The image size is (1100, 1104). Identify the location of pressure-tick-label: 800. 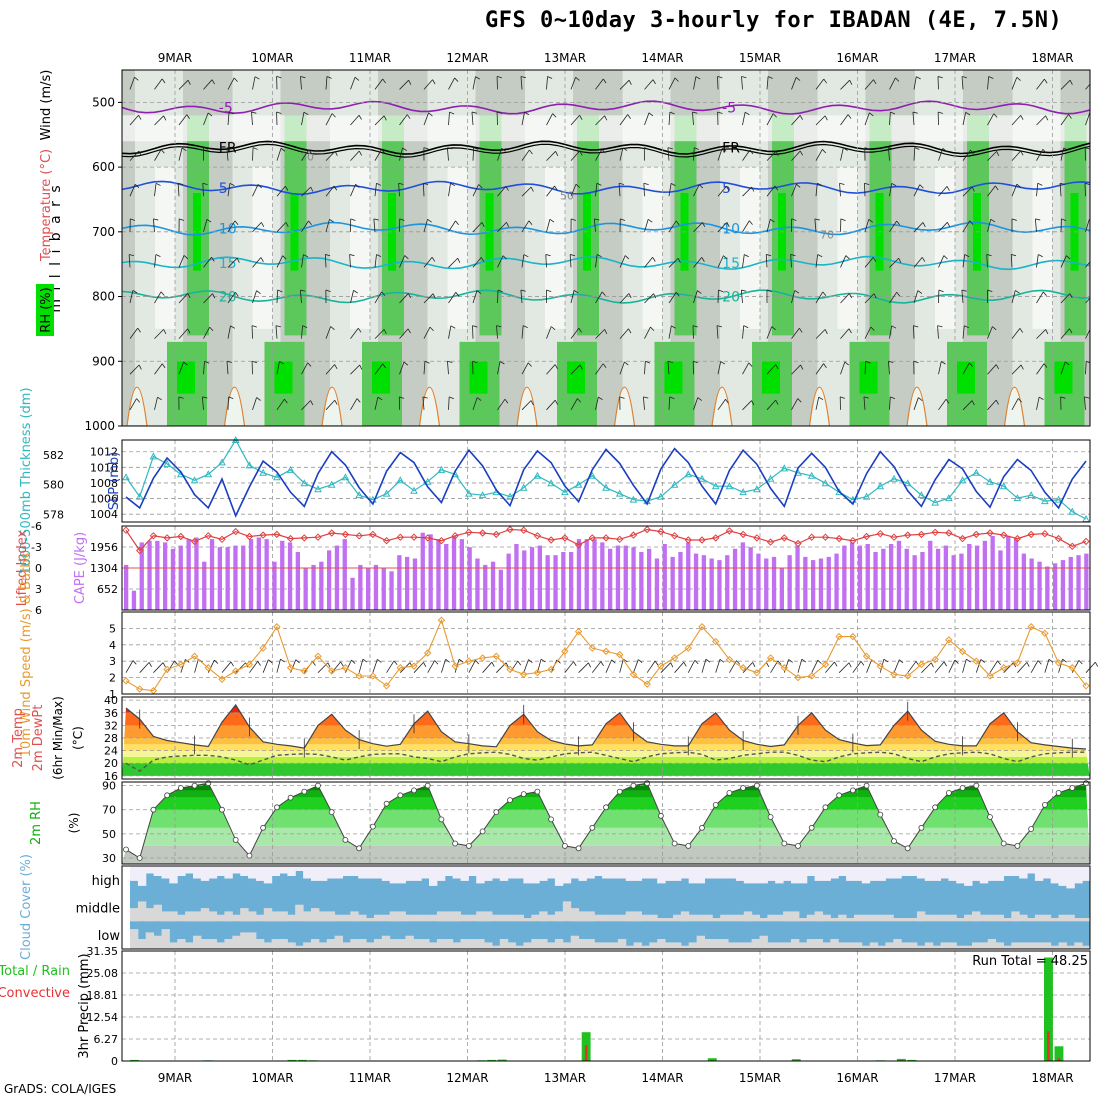
(103, 297).